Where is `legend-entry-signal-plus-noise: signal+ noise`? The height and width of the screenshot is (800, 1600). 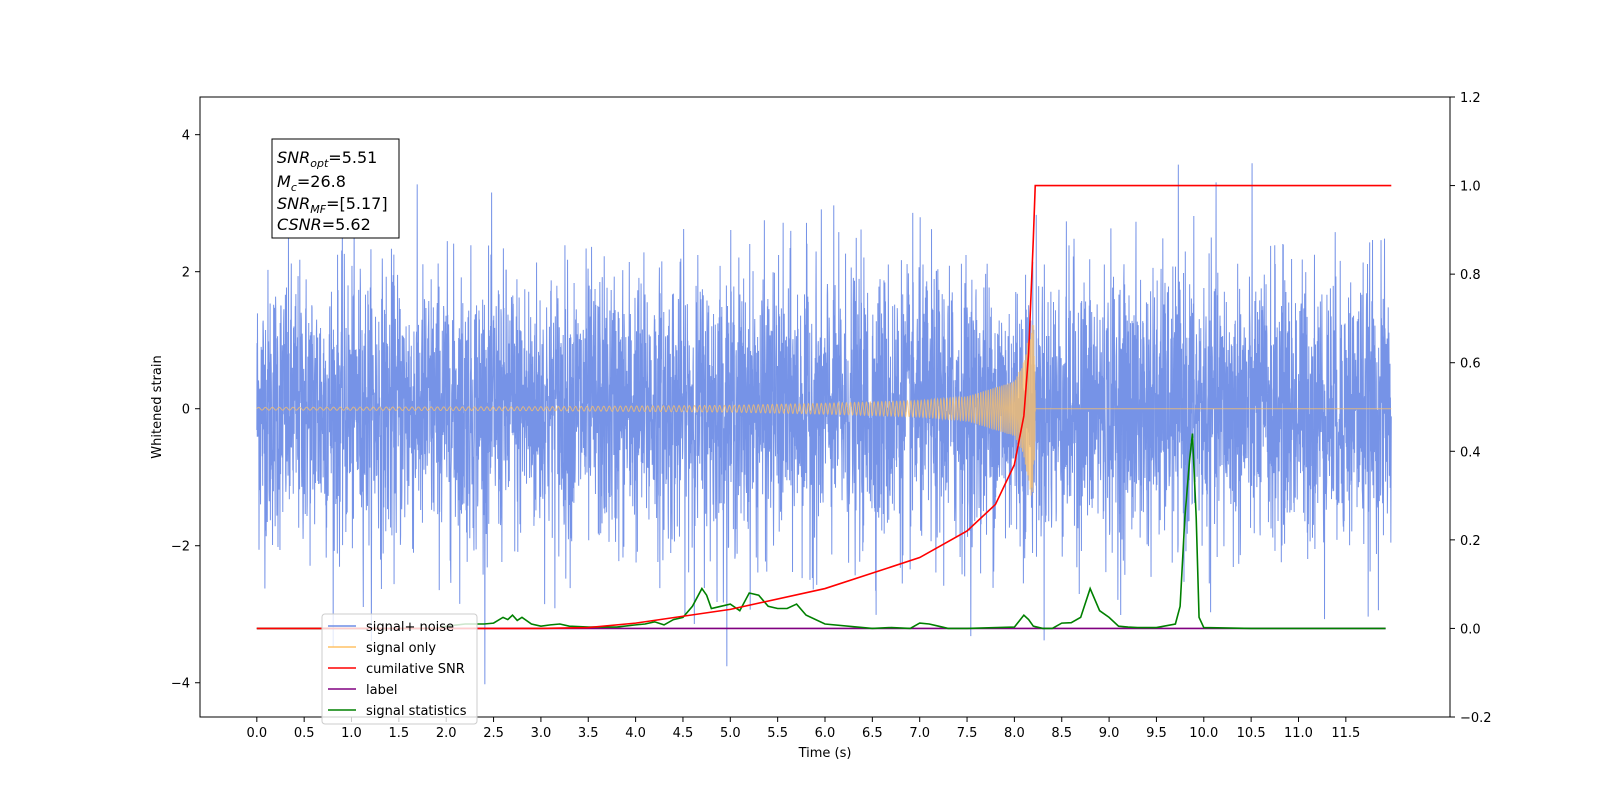 legend-entry-signal-plus-noise: signal+ noise is located at coordinates (391, 627).